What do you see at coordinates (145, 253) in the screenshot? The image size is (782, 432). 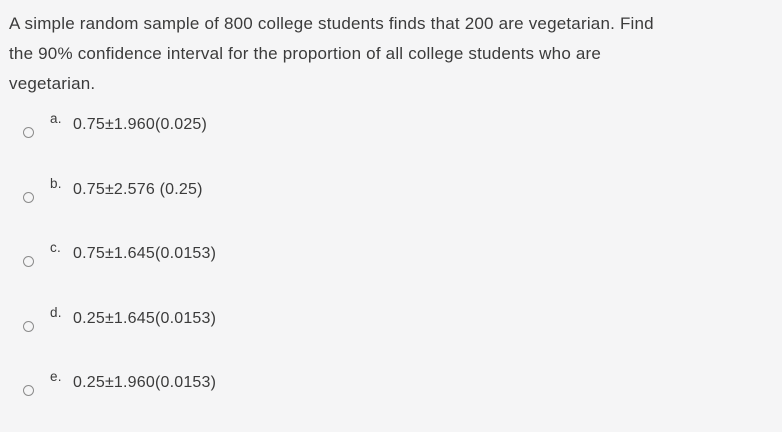 I see `option-text-c: 0.75±1.645(0.0153)` at bounding box center [145, 253].